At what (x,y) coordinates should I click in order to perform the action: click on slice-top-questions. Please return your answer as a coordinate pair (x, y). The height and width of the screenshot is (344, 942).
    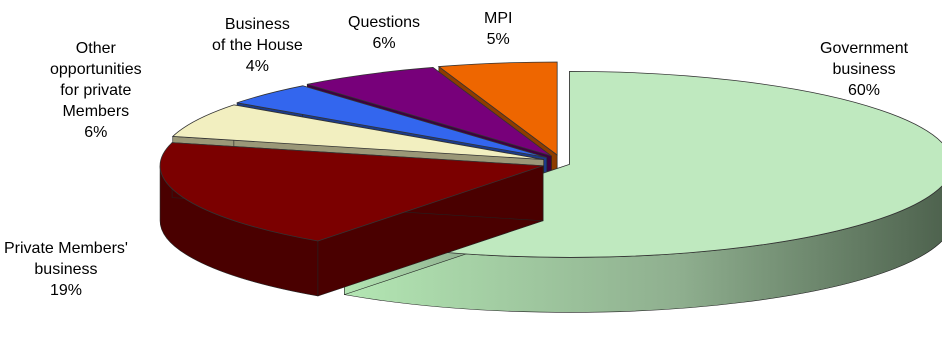
    Looking at the image, I should click on (429, 112).